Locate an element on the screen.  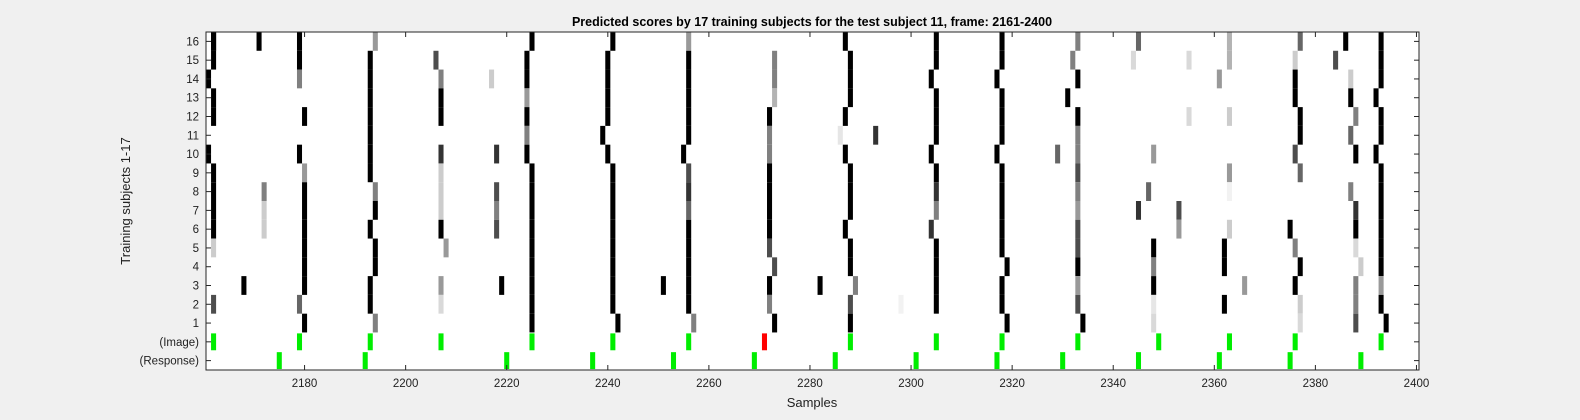
y-tick-label-9: 7 is located at coordinates (196, 211).